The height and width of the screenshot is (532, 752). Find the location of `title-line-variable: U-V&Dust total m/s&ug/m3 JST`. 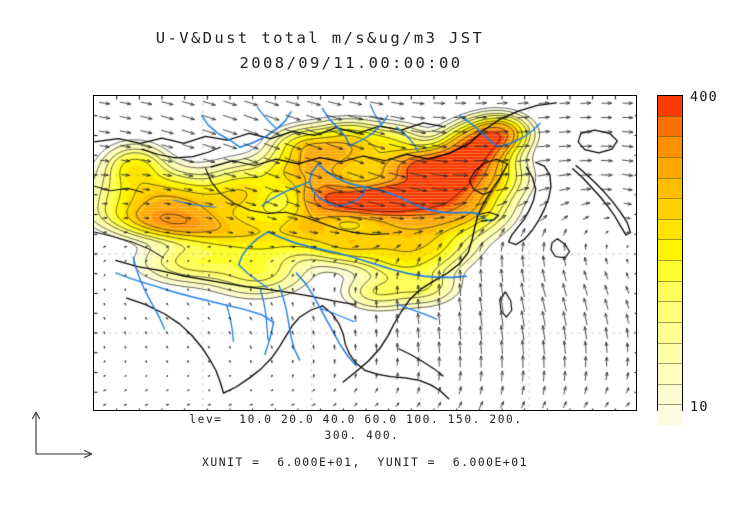

title-line-variable: U-V&Dust total m/s&ug/m3 JST is located at coordinates (320, 38).